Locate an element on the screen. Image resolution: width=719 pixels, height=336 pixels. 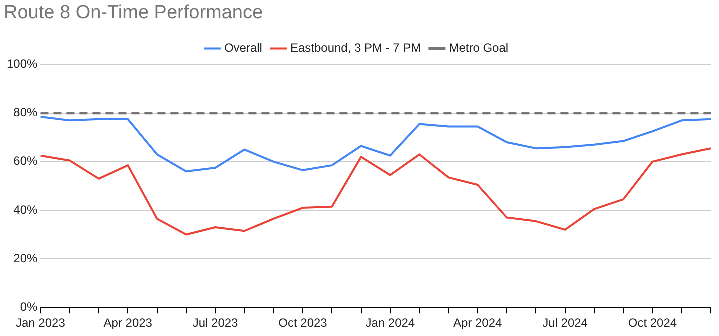
legend-label: Eastbound, 3 PM - 7 PM is located at coordinates (356, 48).